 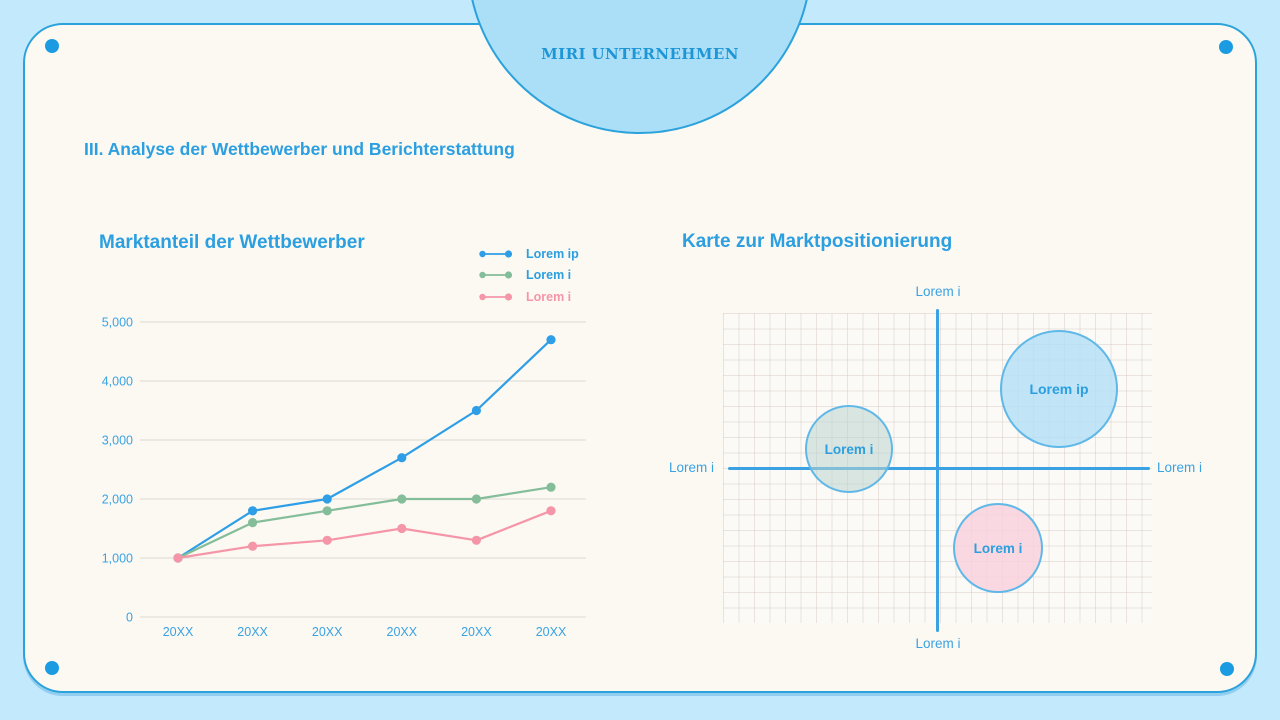 I want to click on line-chart-title: Marktanteil der Wettbewerber, so click(x=232, y=242).